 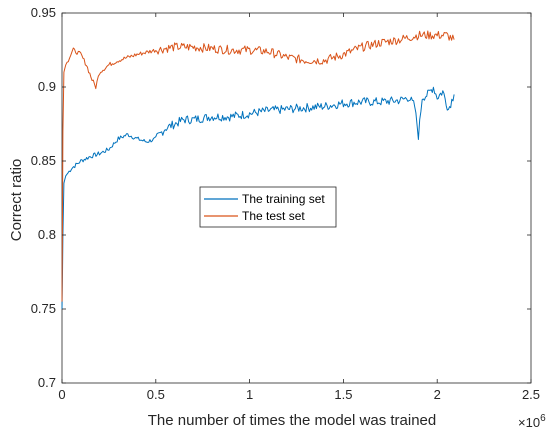 I want to click on y-tick-label: 0.8, so click(x=47, y=234).